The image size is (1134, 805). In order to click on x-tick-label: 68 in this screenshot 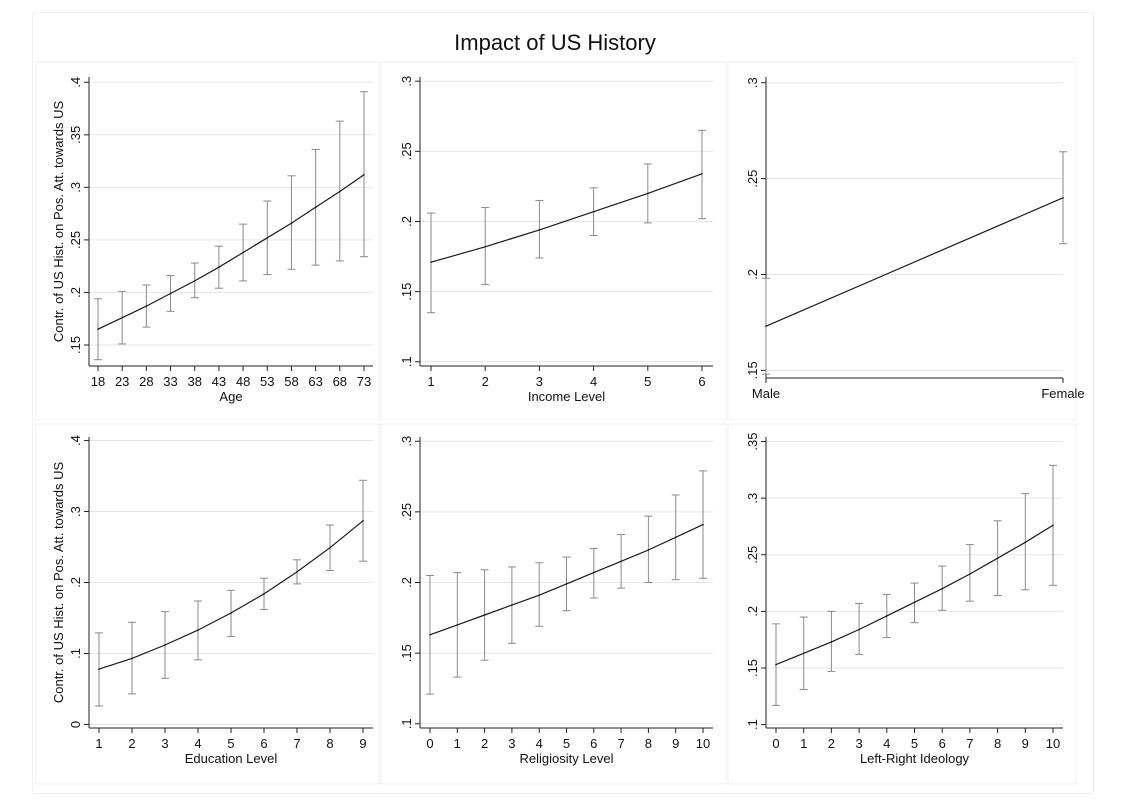, I will do `click(340, 381)`.